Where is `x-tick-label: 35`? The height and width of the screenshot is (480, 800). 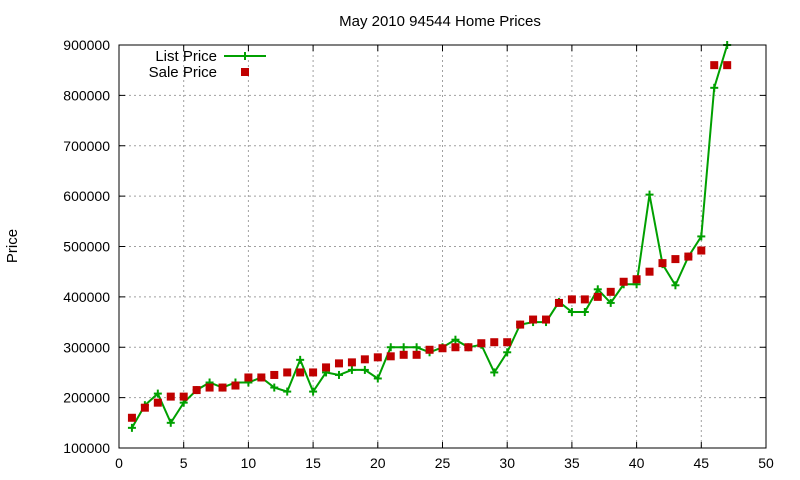
x-tick-label: 35 is located at coordinates (572, 463).